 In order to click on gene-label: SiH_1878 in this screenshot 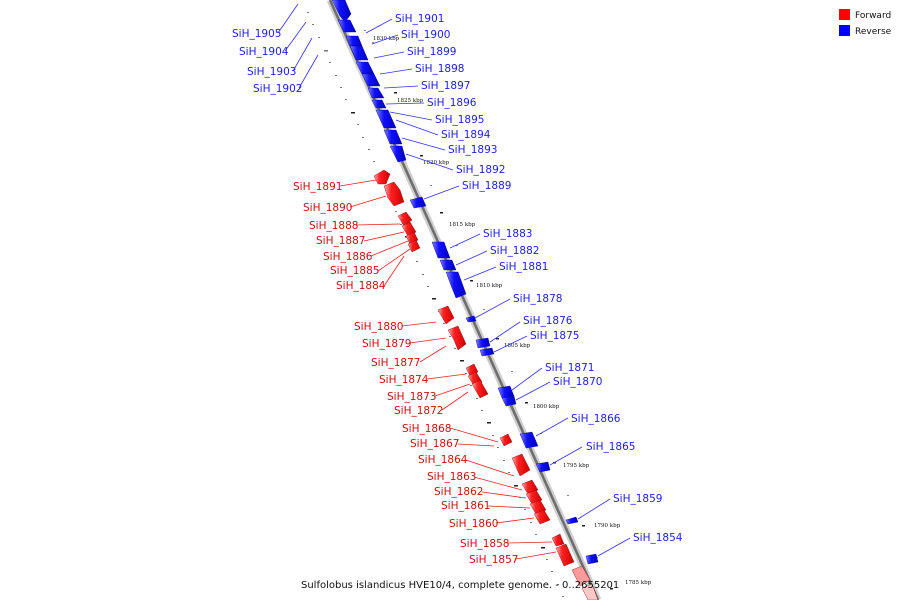, I will do `click(537, 299)`.